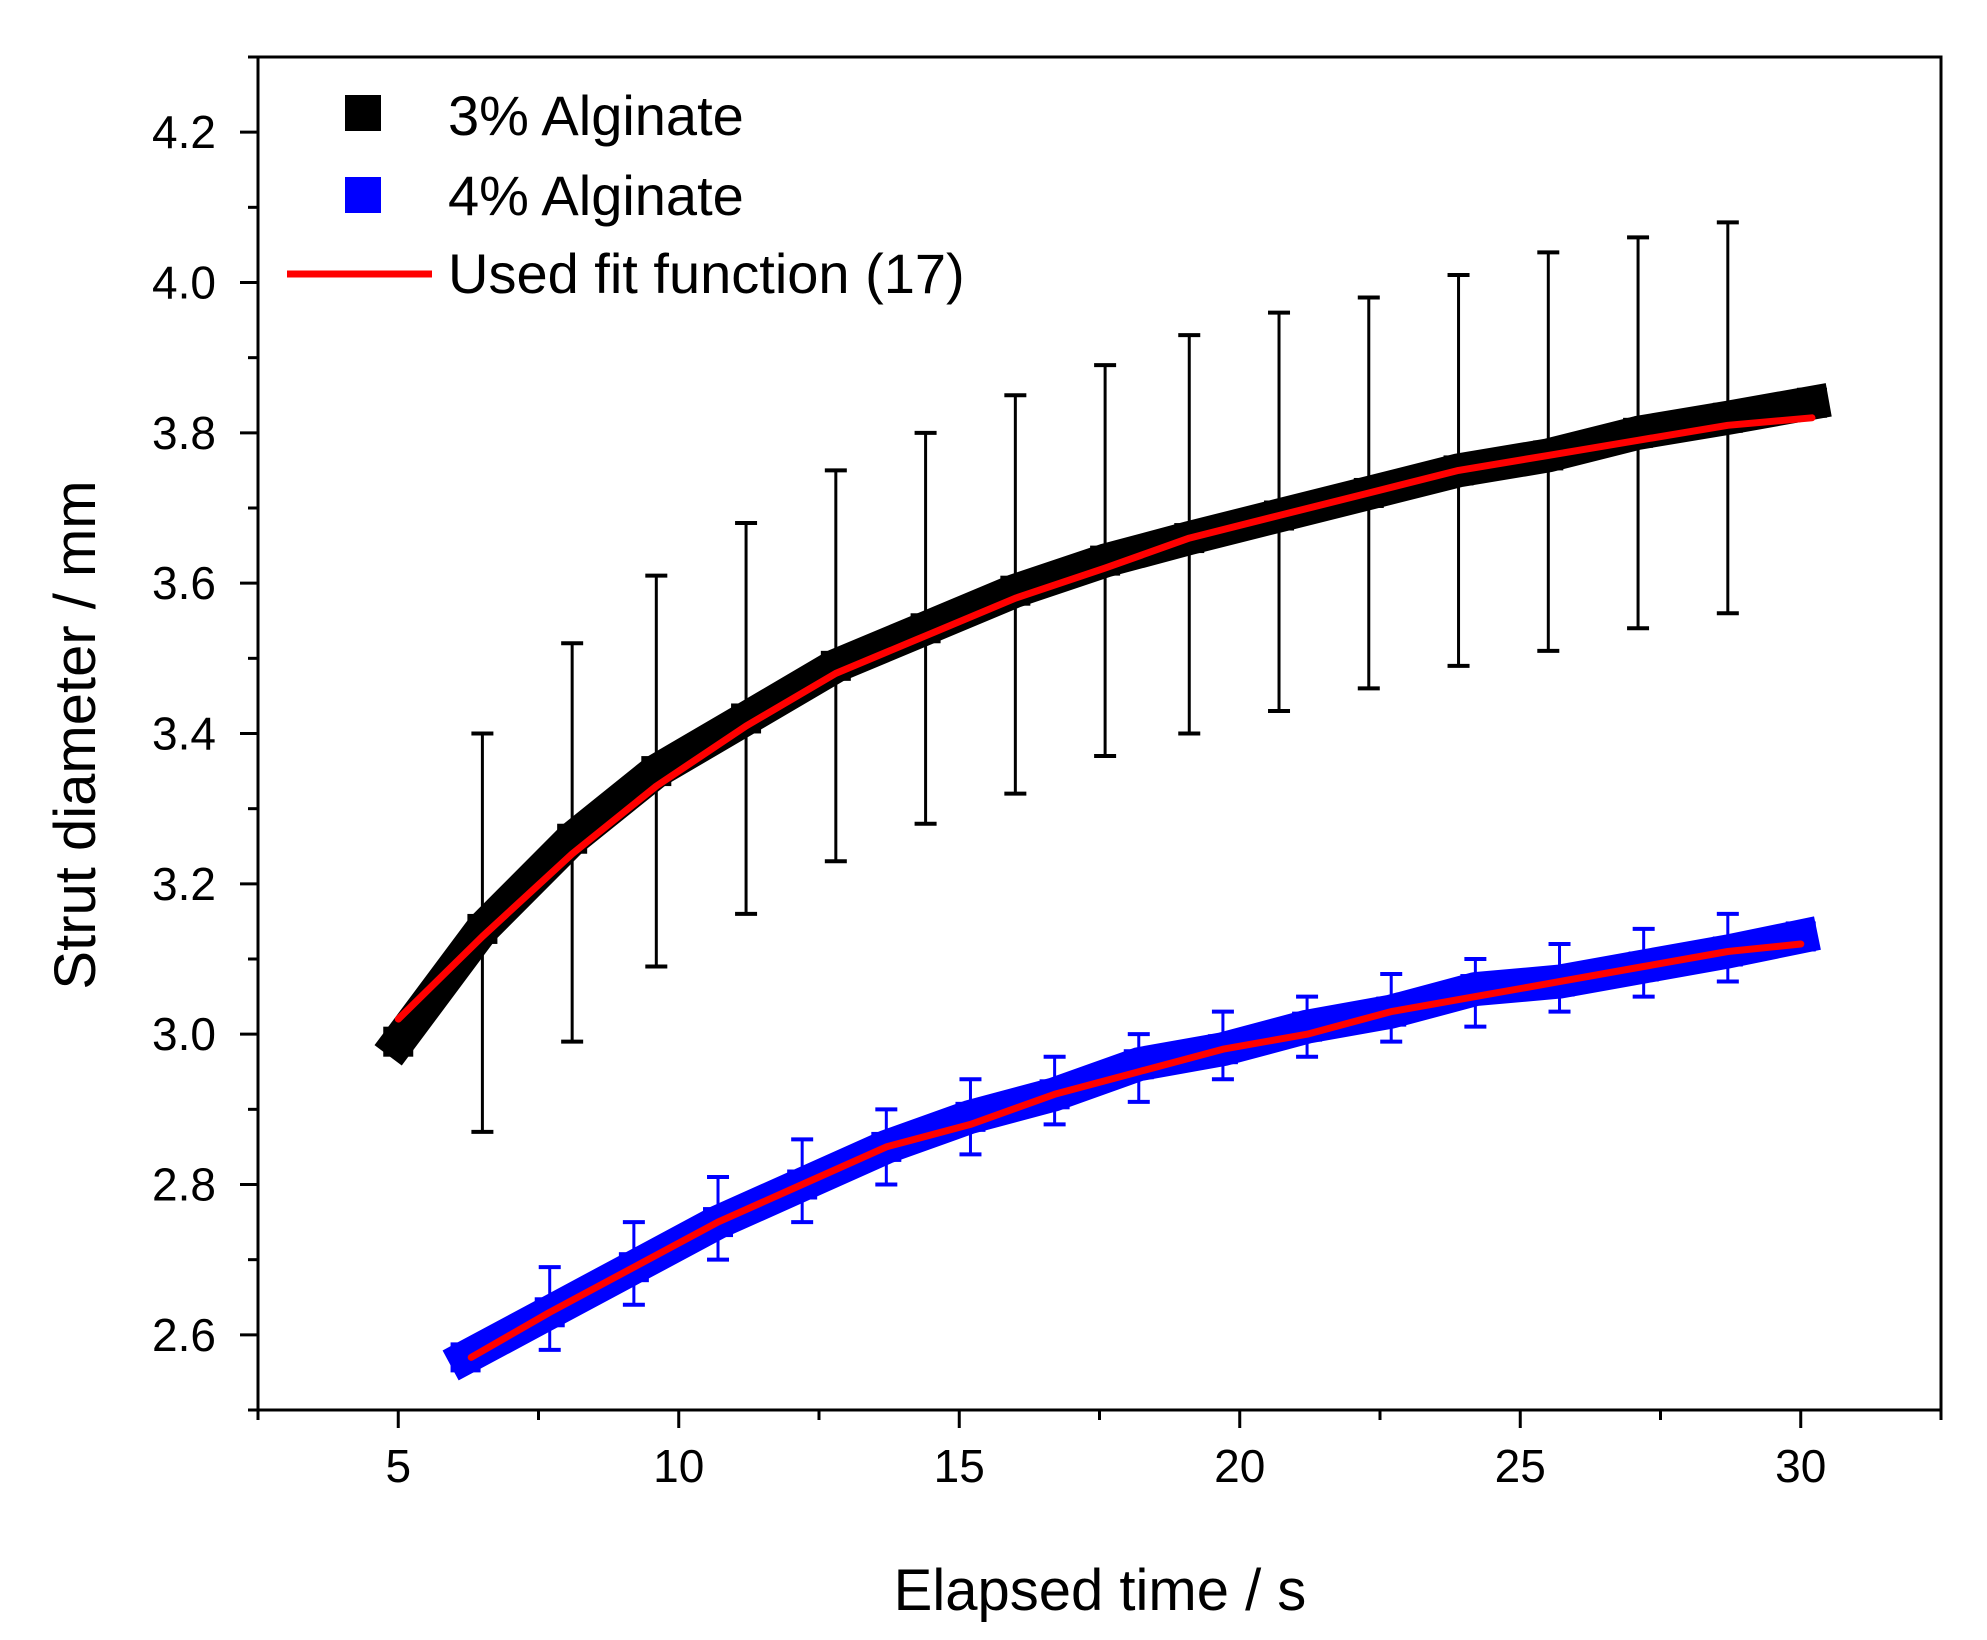 Image resolution: width=1987 pixels, height=1640 pixels. Describe the element at coordinates (184, 132) in the screenshot. I see `y-tick-label: 4.2` at that location.